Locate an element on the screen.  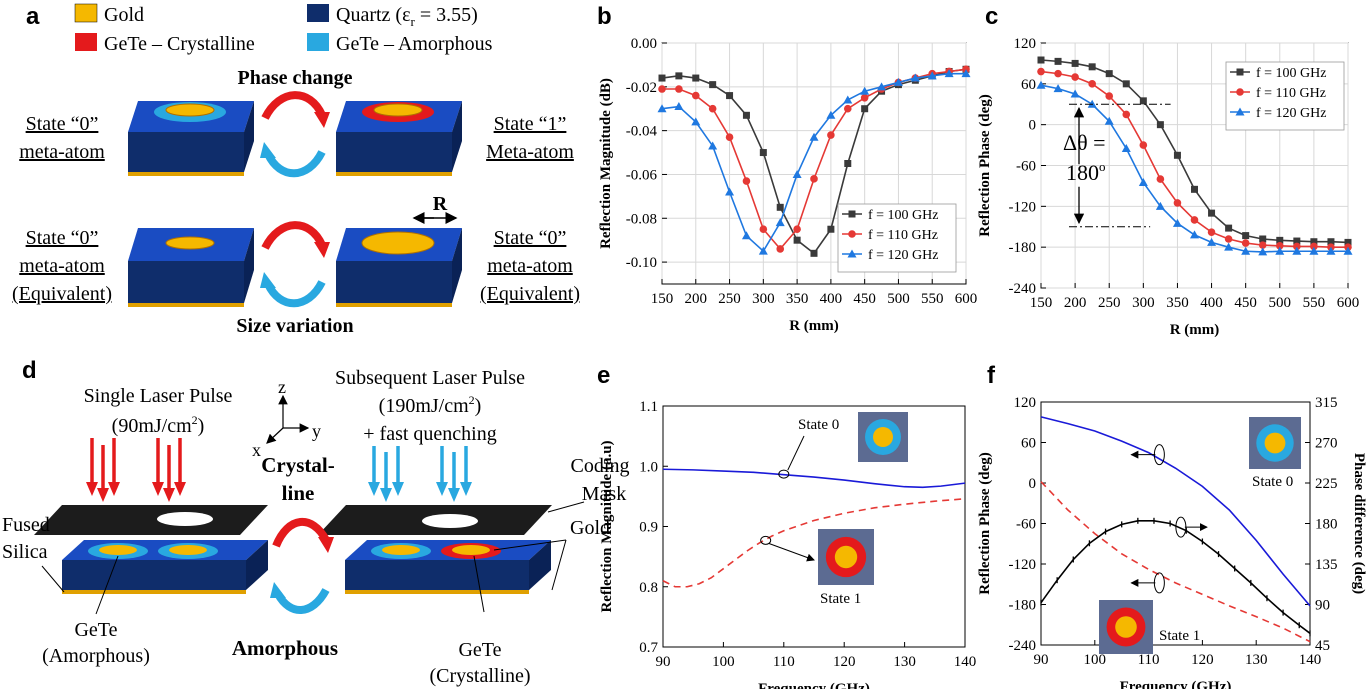
top-left-state-line2: meta-atom is located at coordinates (62, 152).